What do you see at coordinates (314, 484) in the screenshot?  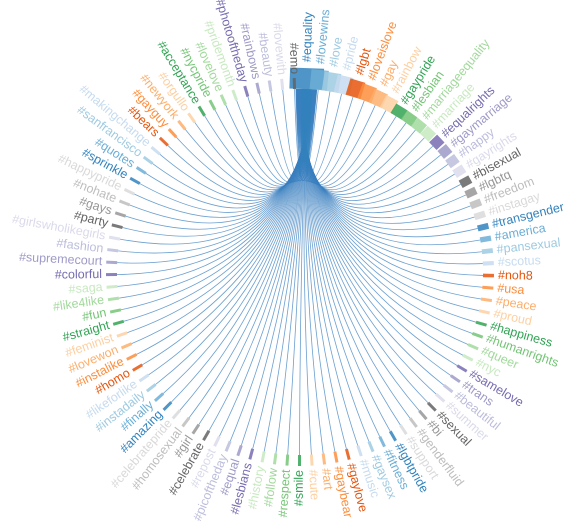 I see `node-label: #cute` at bounding box center [314, 484].